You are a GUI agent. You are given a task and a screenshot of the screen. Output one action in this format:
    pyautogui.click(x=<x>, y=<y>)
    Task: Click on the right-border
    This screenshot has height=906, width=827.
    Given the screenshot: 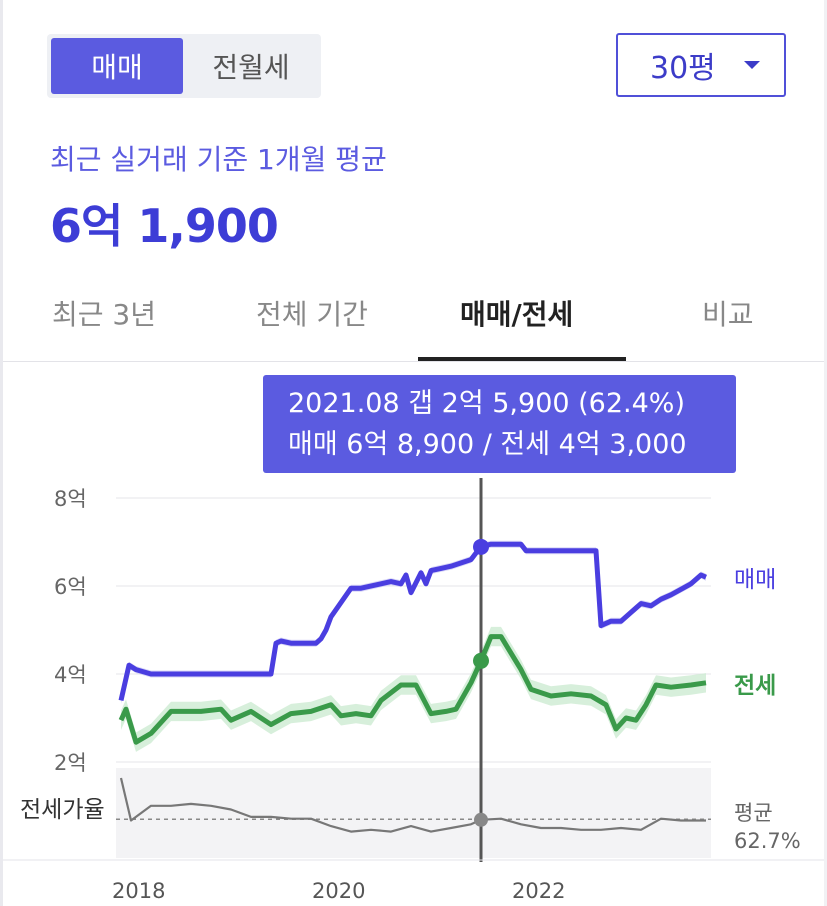 What is the action you would take?
    pyautogui.click(x=825, y=453)
    